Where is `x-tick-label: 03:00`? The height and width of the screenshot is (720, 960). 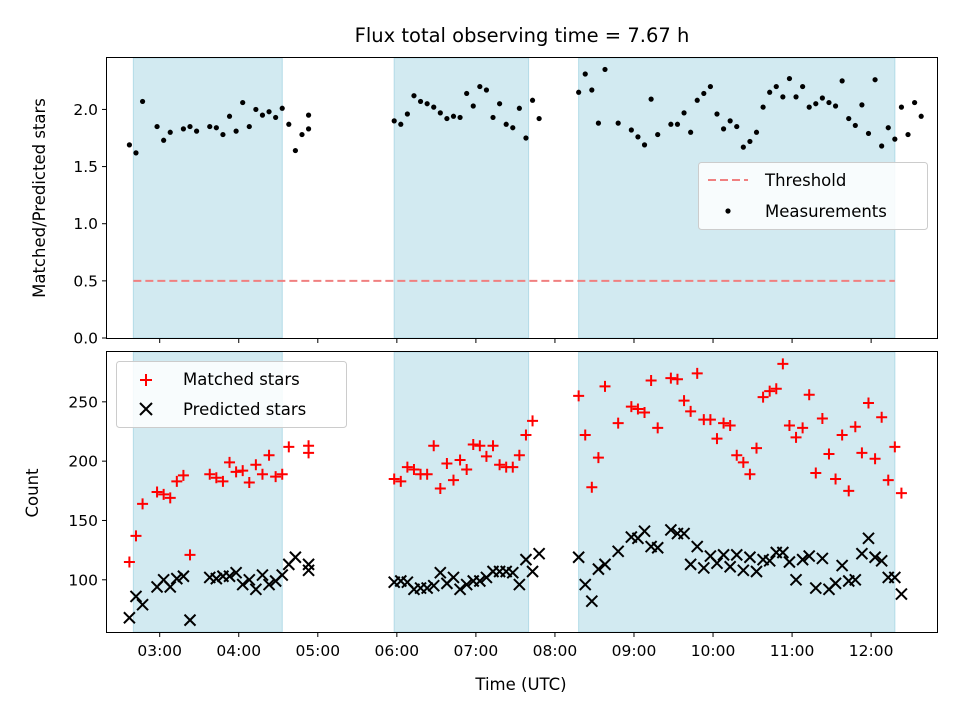 x-tick-label: 03:00 is located at coordinates (159, 651).